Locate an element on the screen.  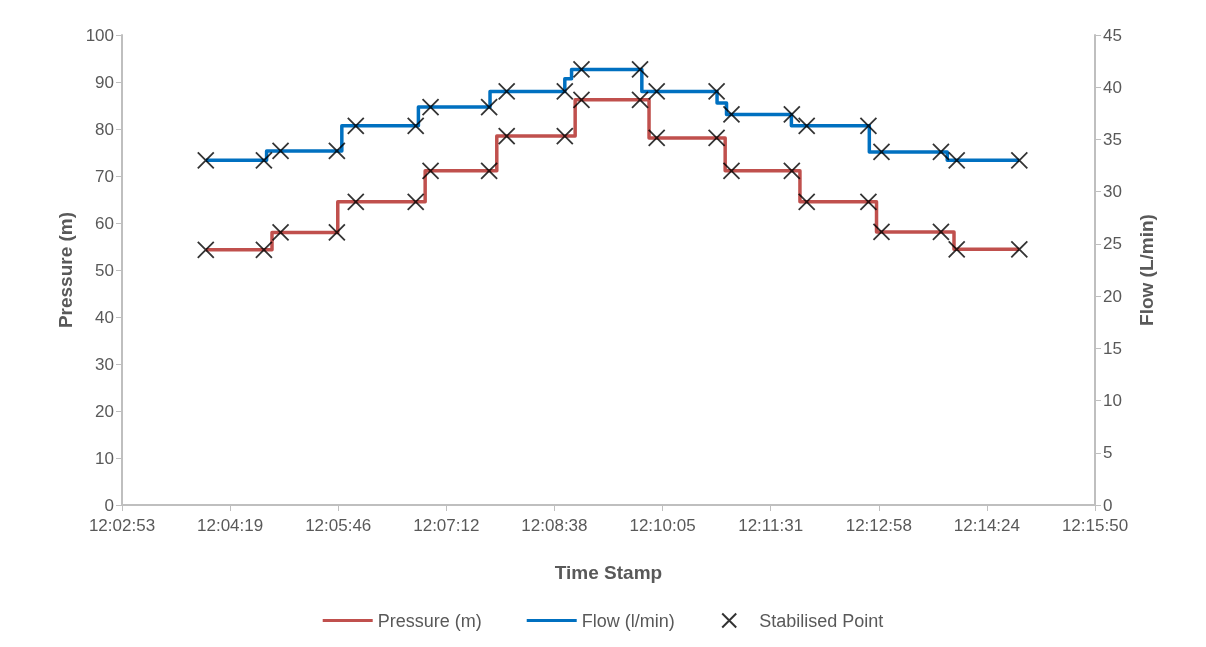
x-tick-label: 12:08:38 is located at coordinates (554, 525).